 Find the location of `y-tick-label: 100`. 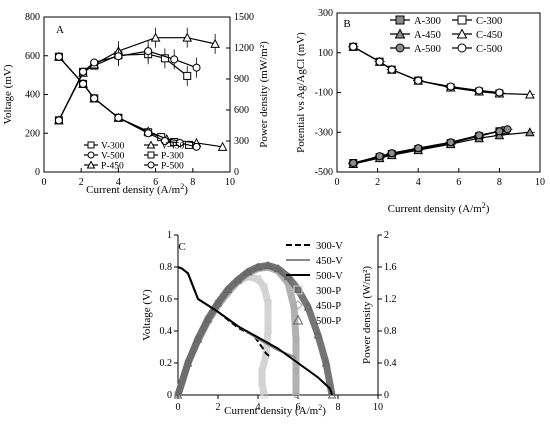

y-tick-label: 100 is located at coordinates (325, 53).